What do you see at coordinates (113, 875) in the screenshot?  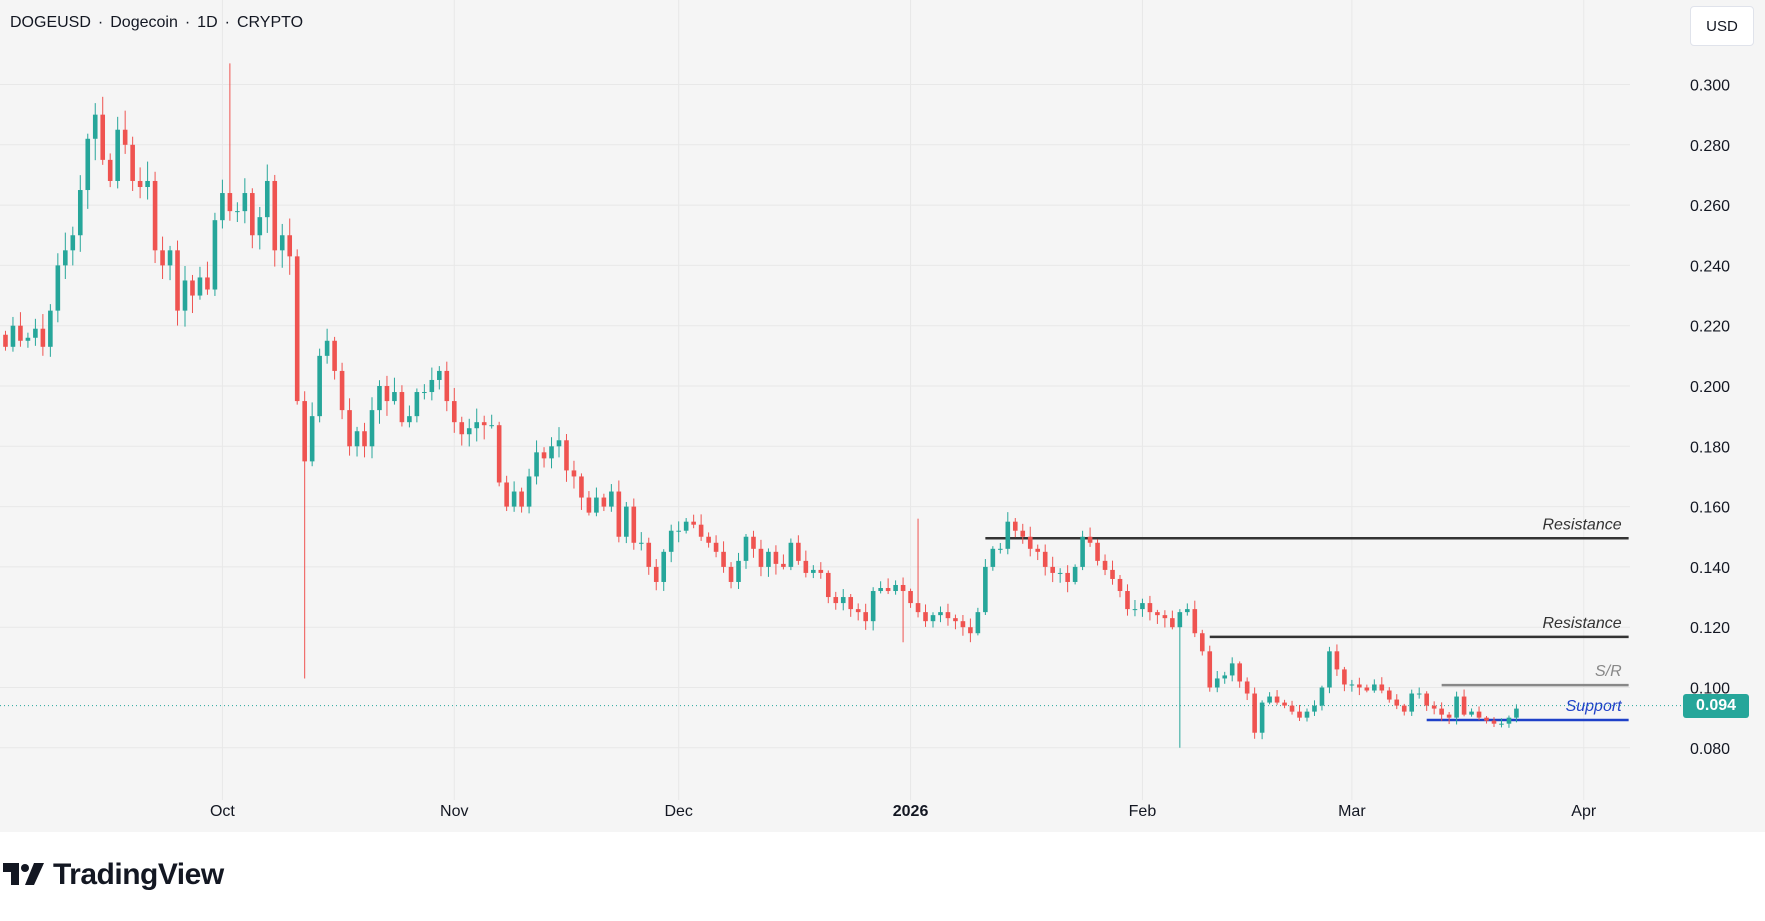 I see `brand-logo: TradingView` at bounding box center [113, 875].